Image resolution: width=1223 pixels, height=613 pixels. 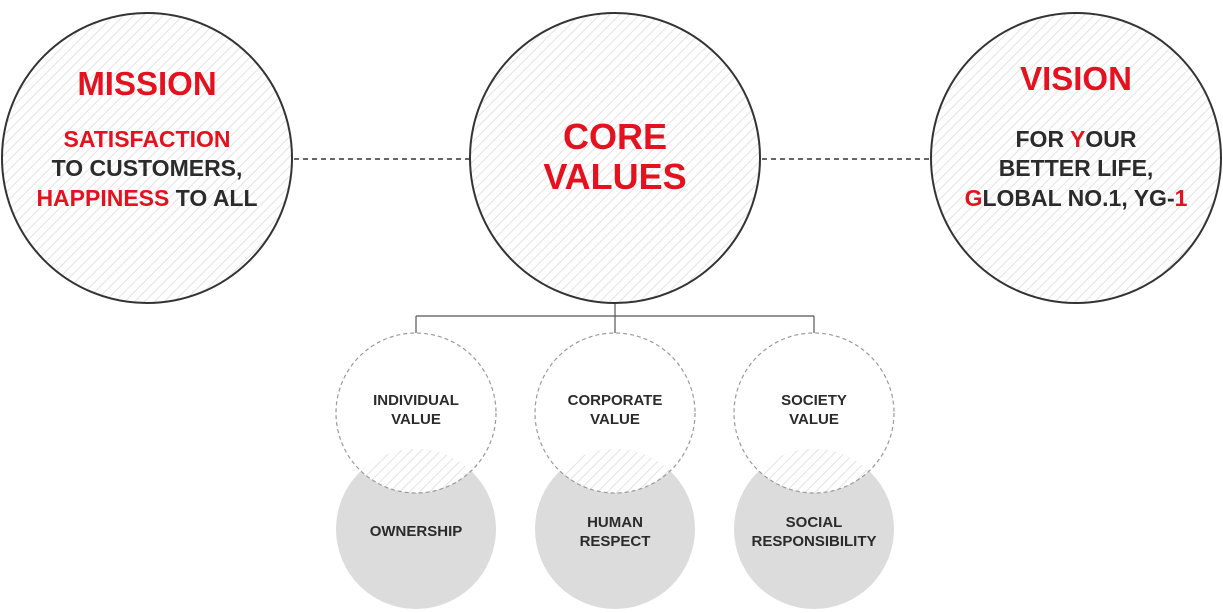 I want to click on value-bottom-line1: SOCIAL, so click(x=814, y=522).